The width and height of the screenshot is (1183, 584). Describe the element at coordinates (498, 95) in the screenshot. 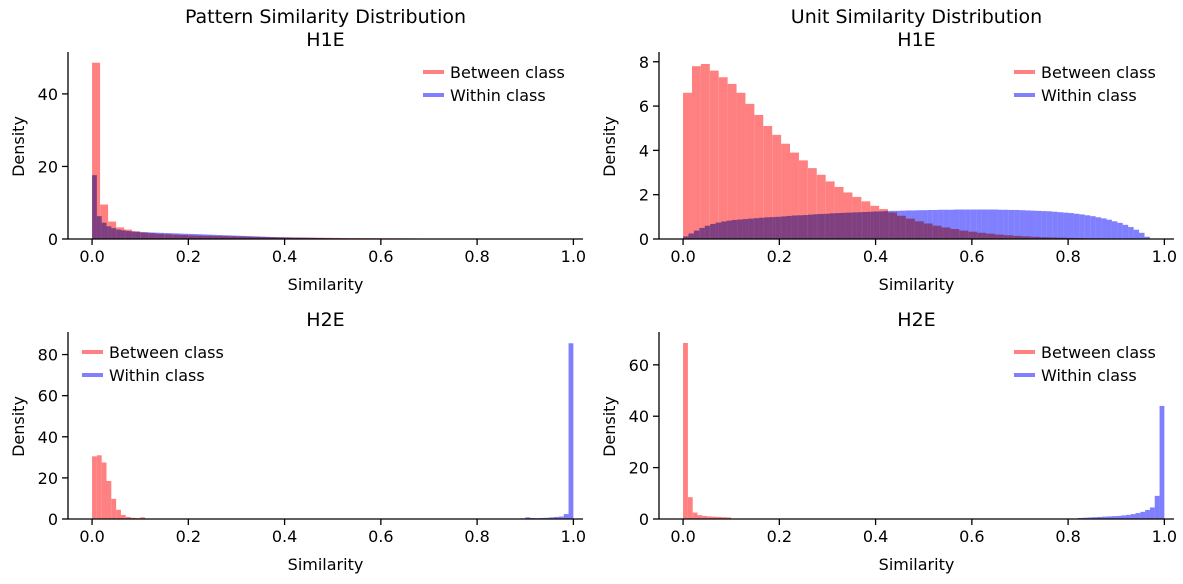

I see `legend-label: Within class` at that location.